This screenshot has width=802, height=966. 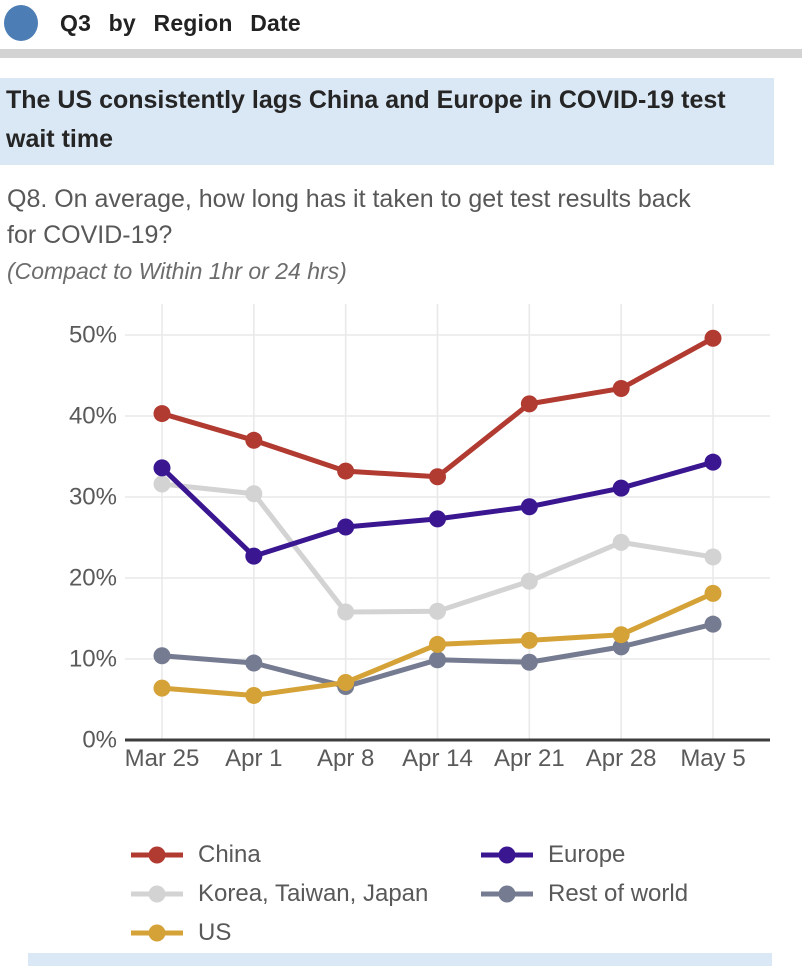 What do you see at coordinates (529, 758) in the screenshot?
I see `x-tick-label: Apr 21` at bounding box center [529, 758].